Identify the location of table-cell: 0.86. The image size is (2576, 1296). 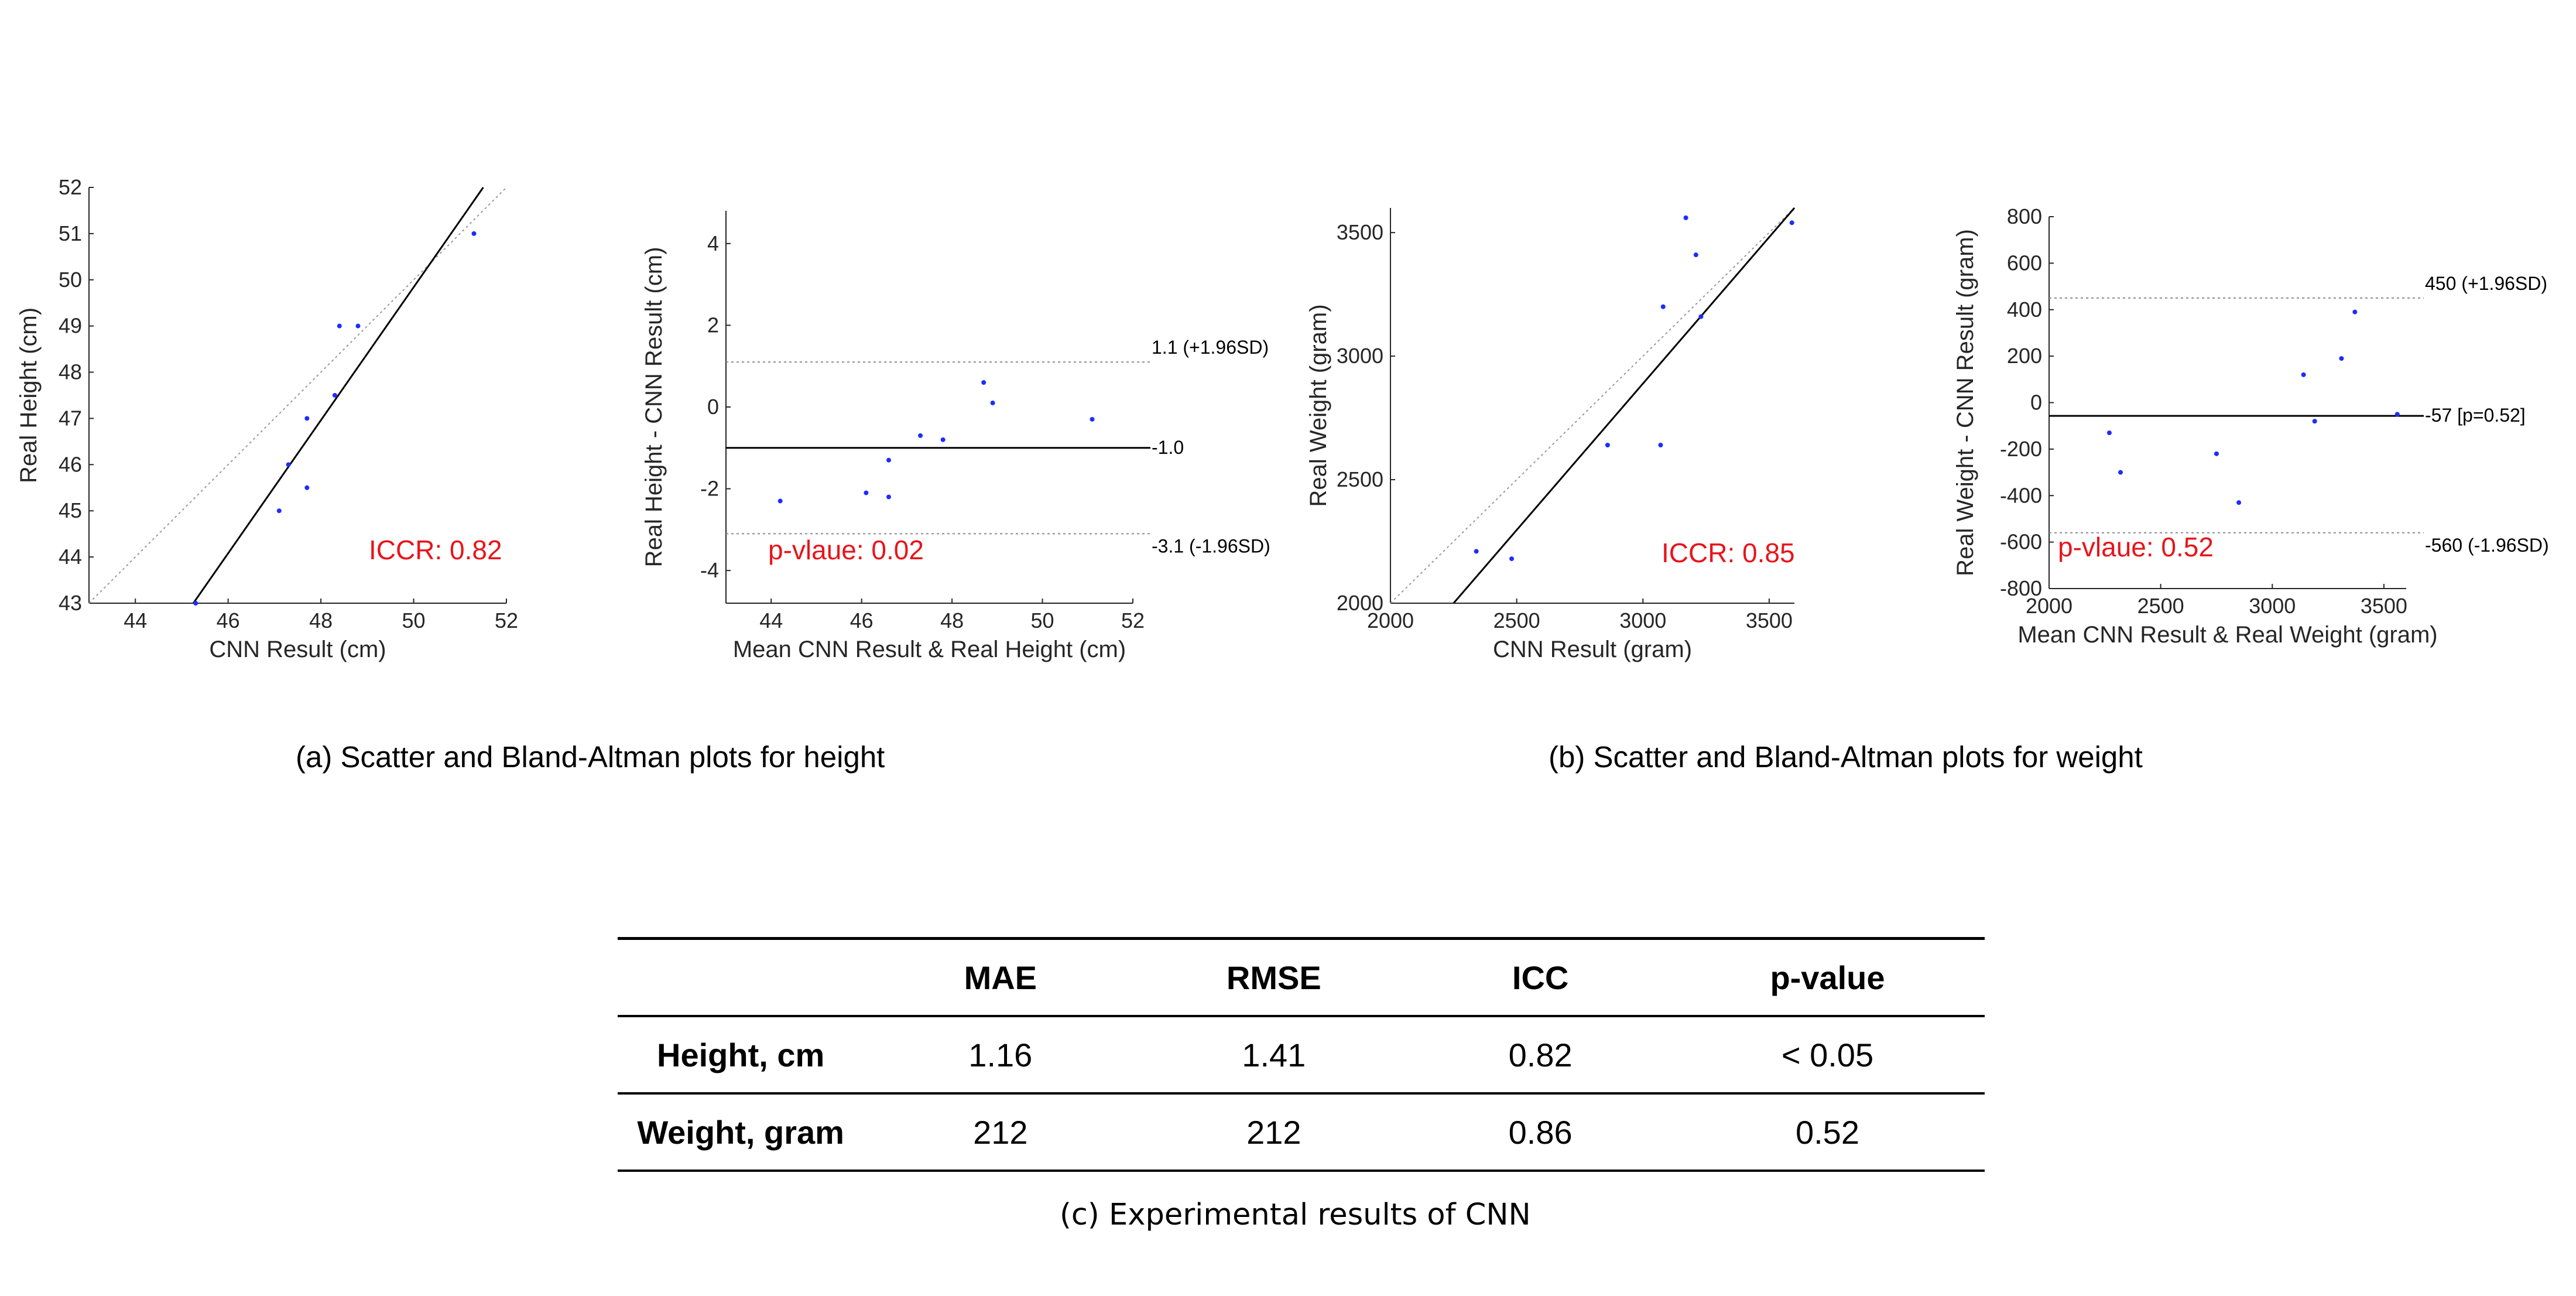
(1540, 1132).